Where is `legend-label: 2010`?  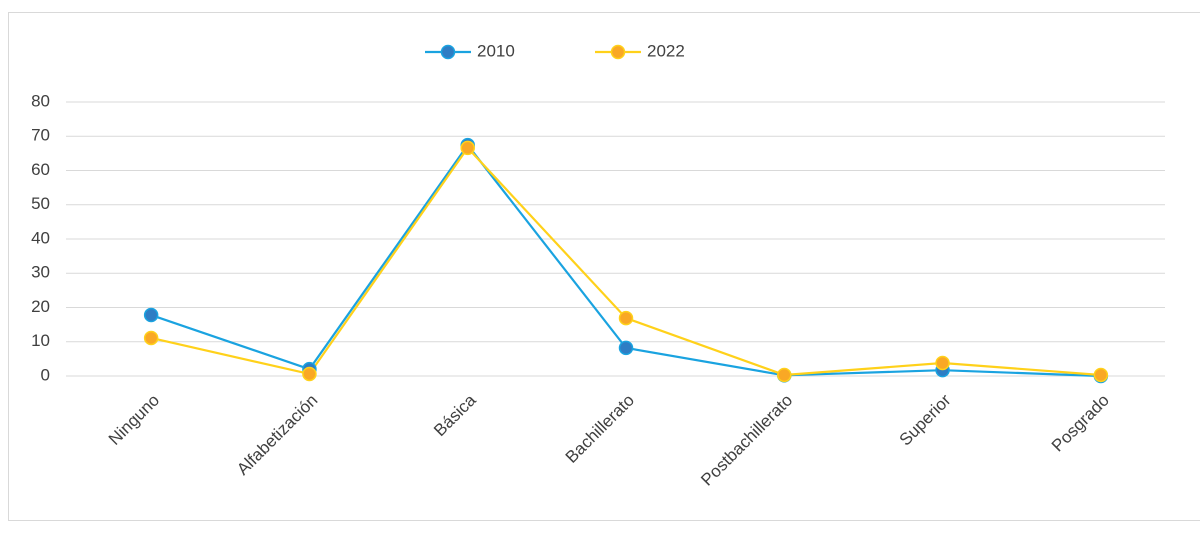
legend-label: 2010 is located at coordinates (496, 50).